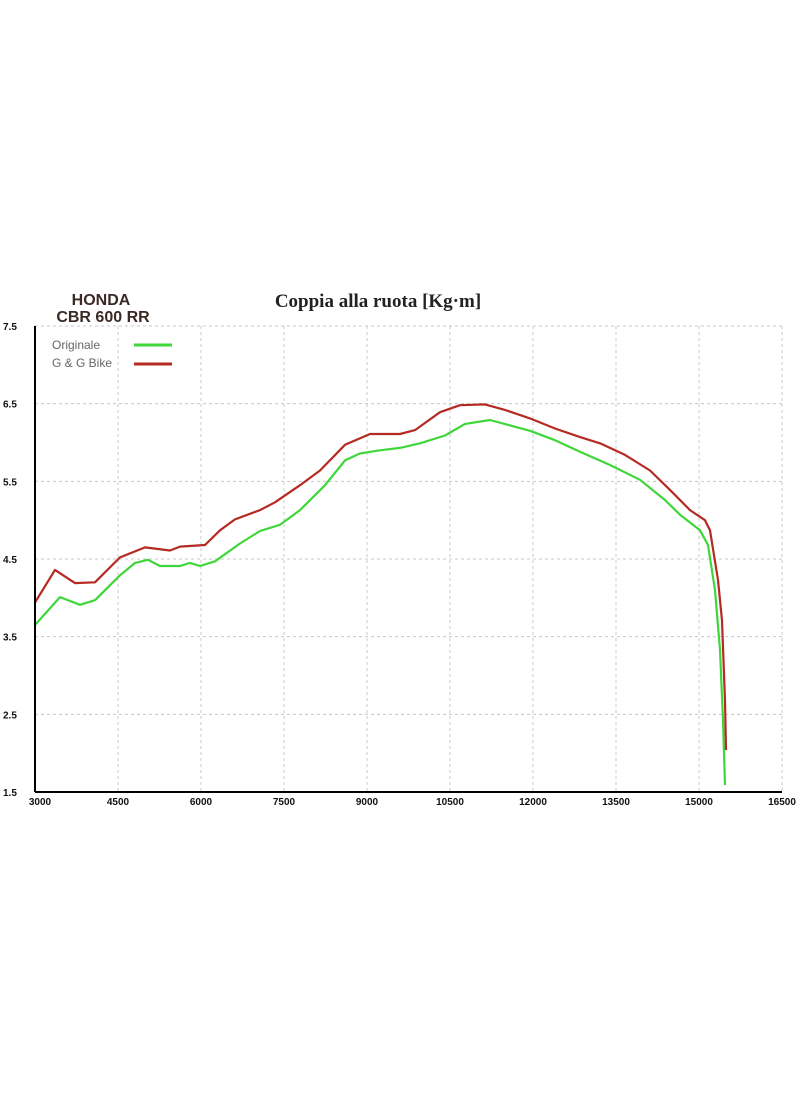 This screenshot has width=800, height=1096. I want to click on x-tick-label: 15000, so click(699, 802).